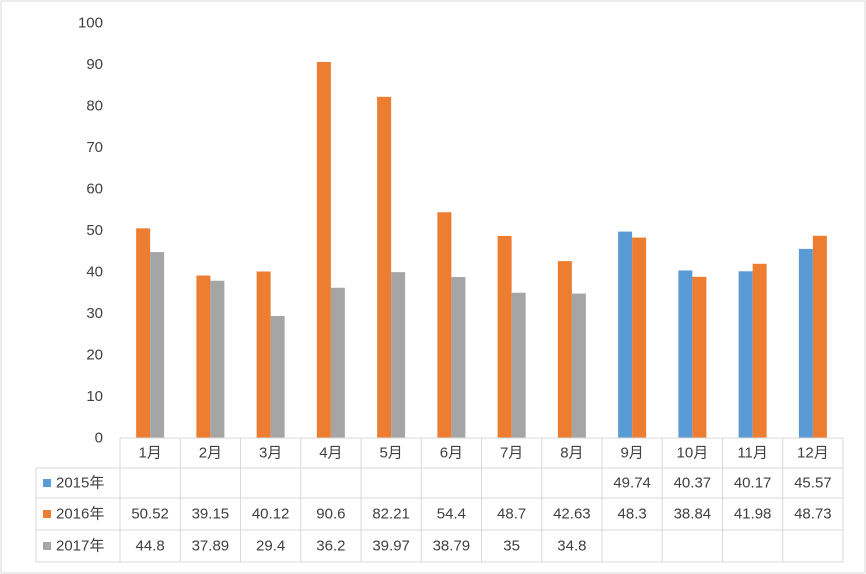 The height and width of the screenshot is (574, 866). What do you see at coordinates (753, 514) in the screenshot?
I see `data-table-cell: 41.98` at bounding box center [753, 514].